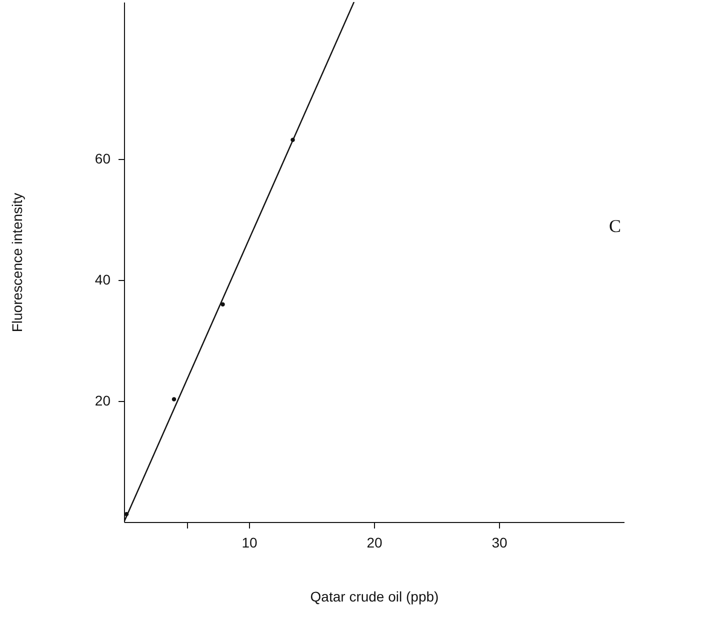 This screenshot has width=704, height=629. I want to click on y-tick-label: 40, so click(102, 280).